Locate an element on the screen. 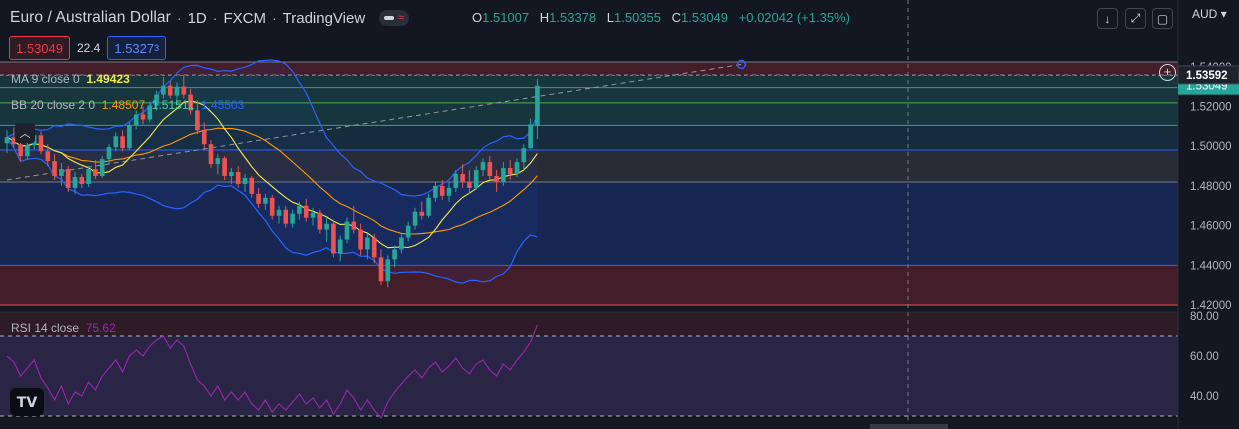  open-label: O is located at coordinates (477, 17).